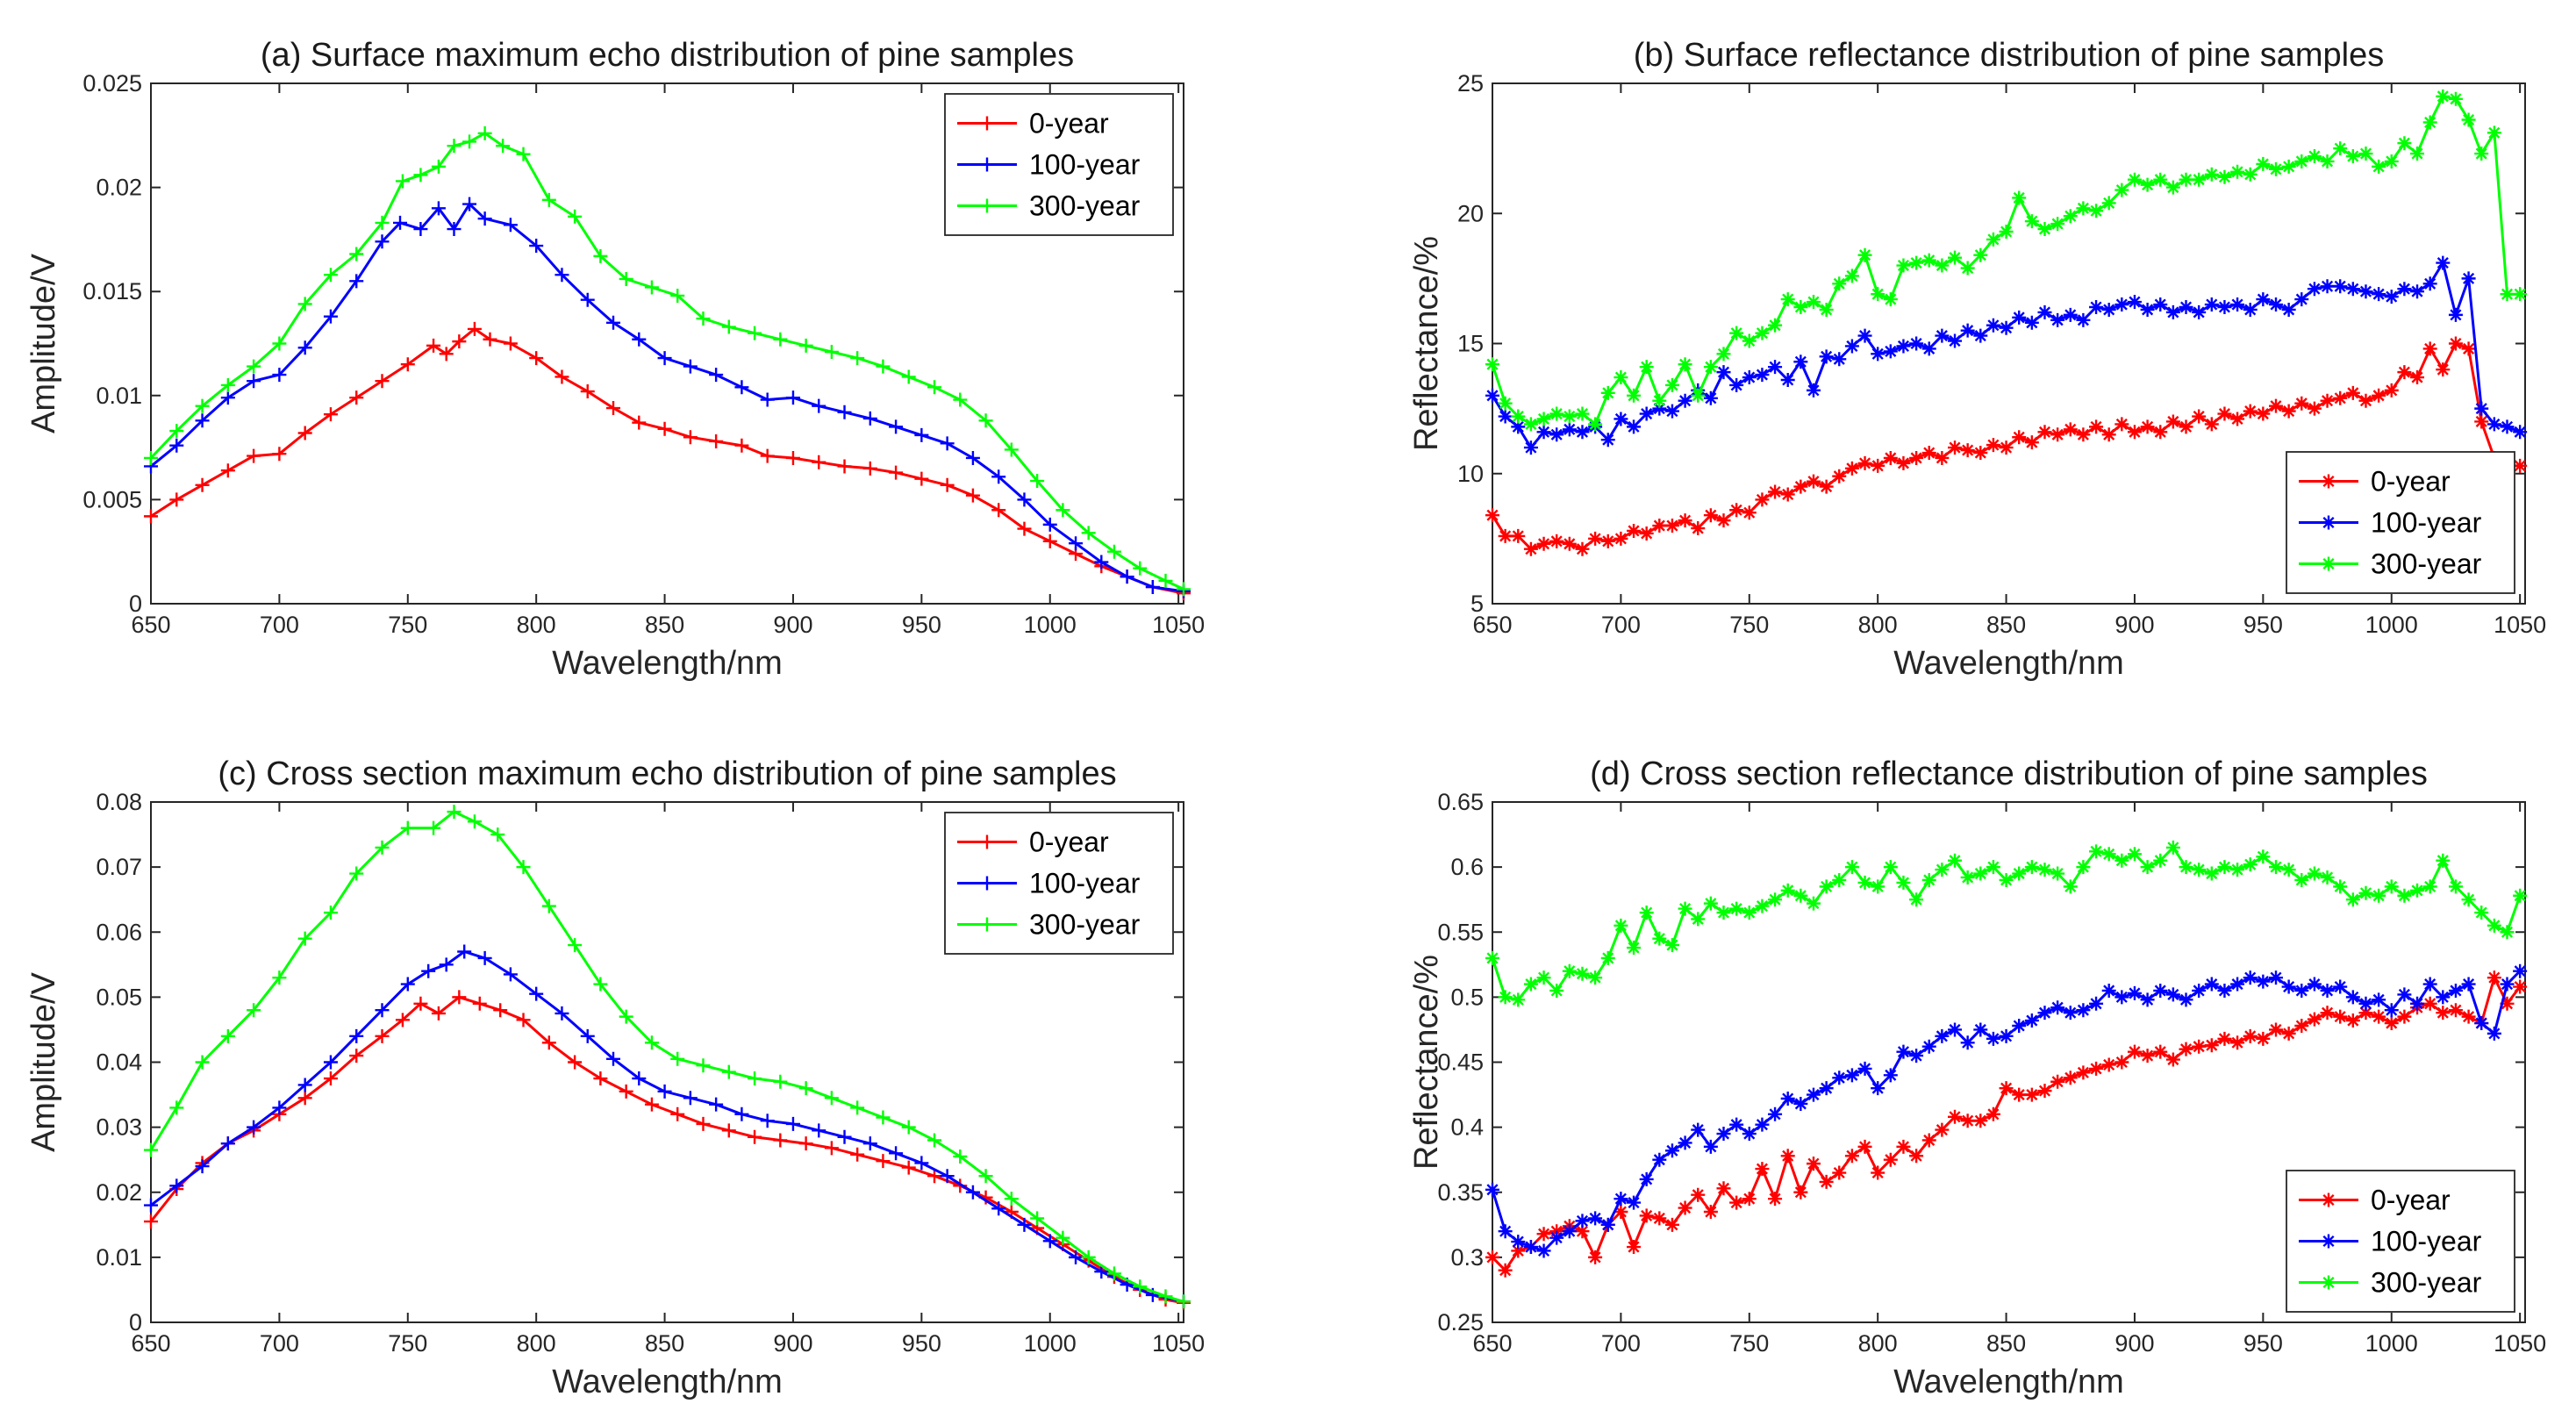 This screenshot has height=1418, width=2576. Describe the element at coordinates (792, 1343) in the screenshot. I see `x-tick-label: 900` at that location.